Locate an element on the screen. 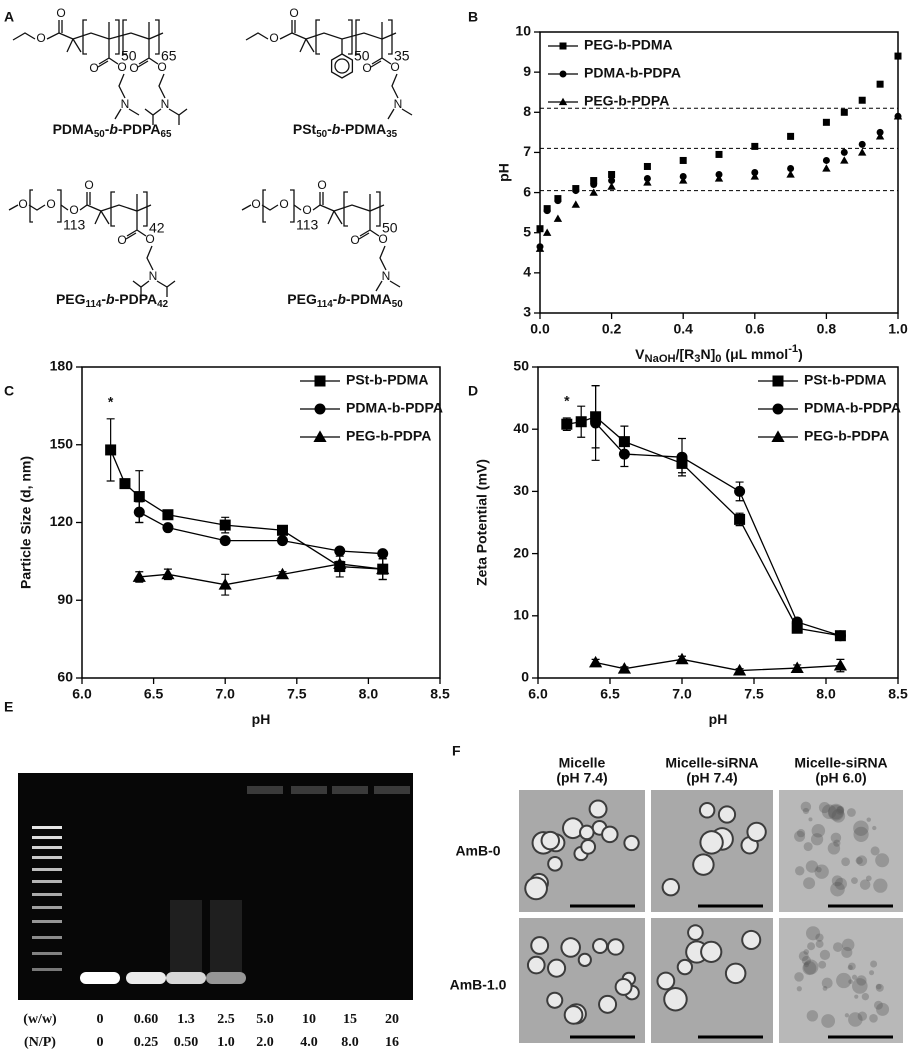  x-tick-label: 8.0 is located at coordinates (369, 694).